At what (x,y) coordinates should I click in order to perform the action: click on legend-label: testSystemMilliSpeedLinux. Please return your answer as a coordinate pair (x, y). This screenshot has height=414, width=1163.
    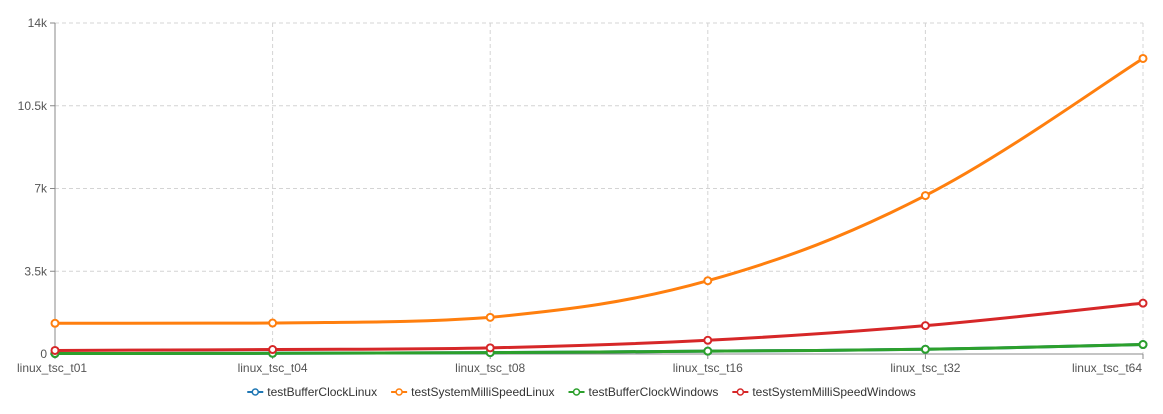
    Looking at the image, I should click on (482, 392).